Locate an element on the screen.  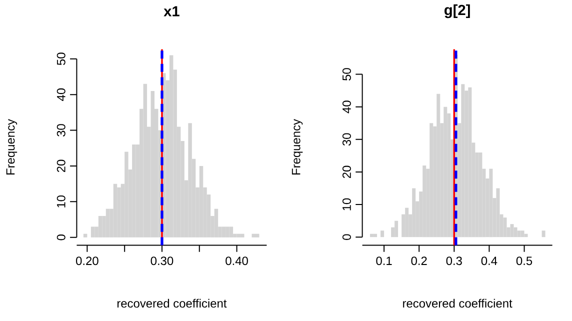
x-tick-label: 0.30 is located at coordinates (162, 260).